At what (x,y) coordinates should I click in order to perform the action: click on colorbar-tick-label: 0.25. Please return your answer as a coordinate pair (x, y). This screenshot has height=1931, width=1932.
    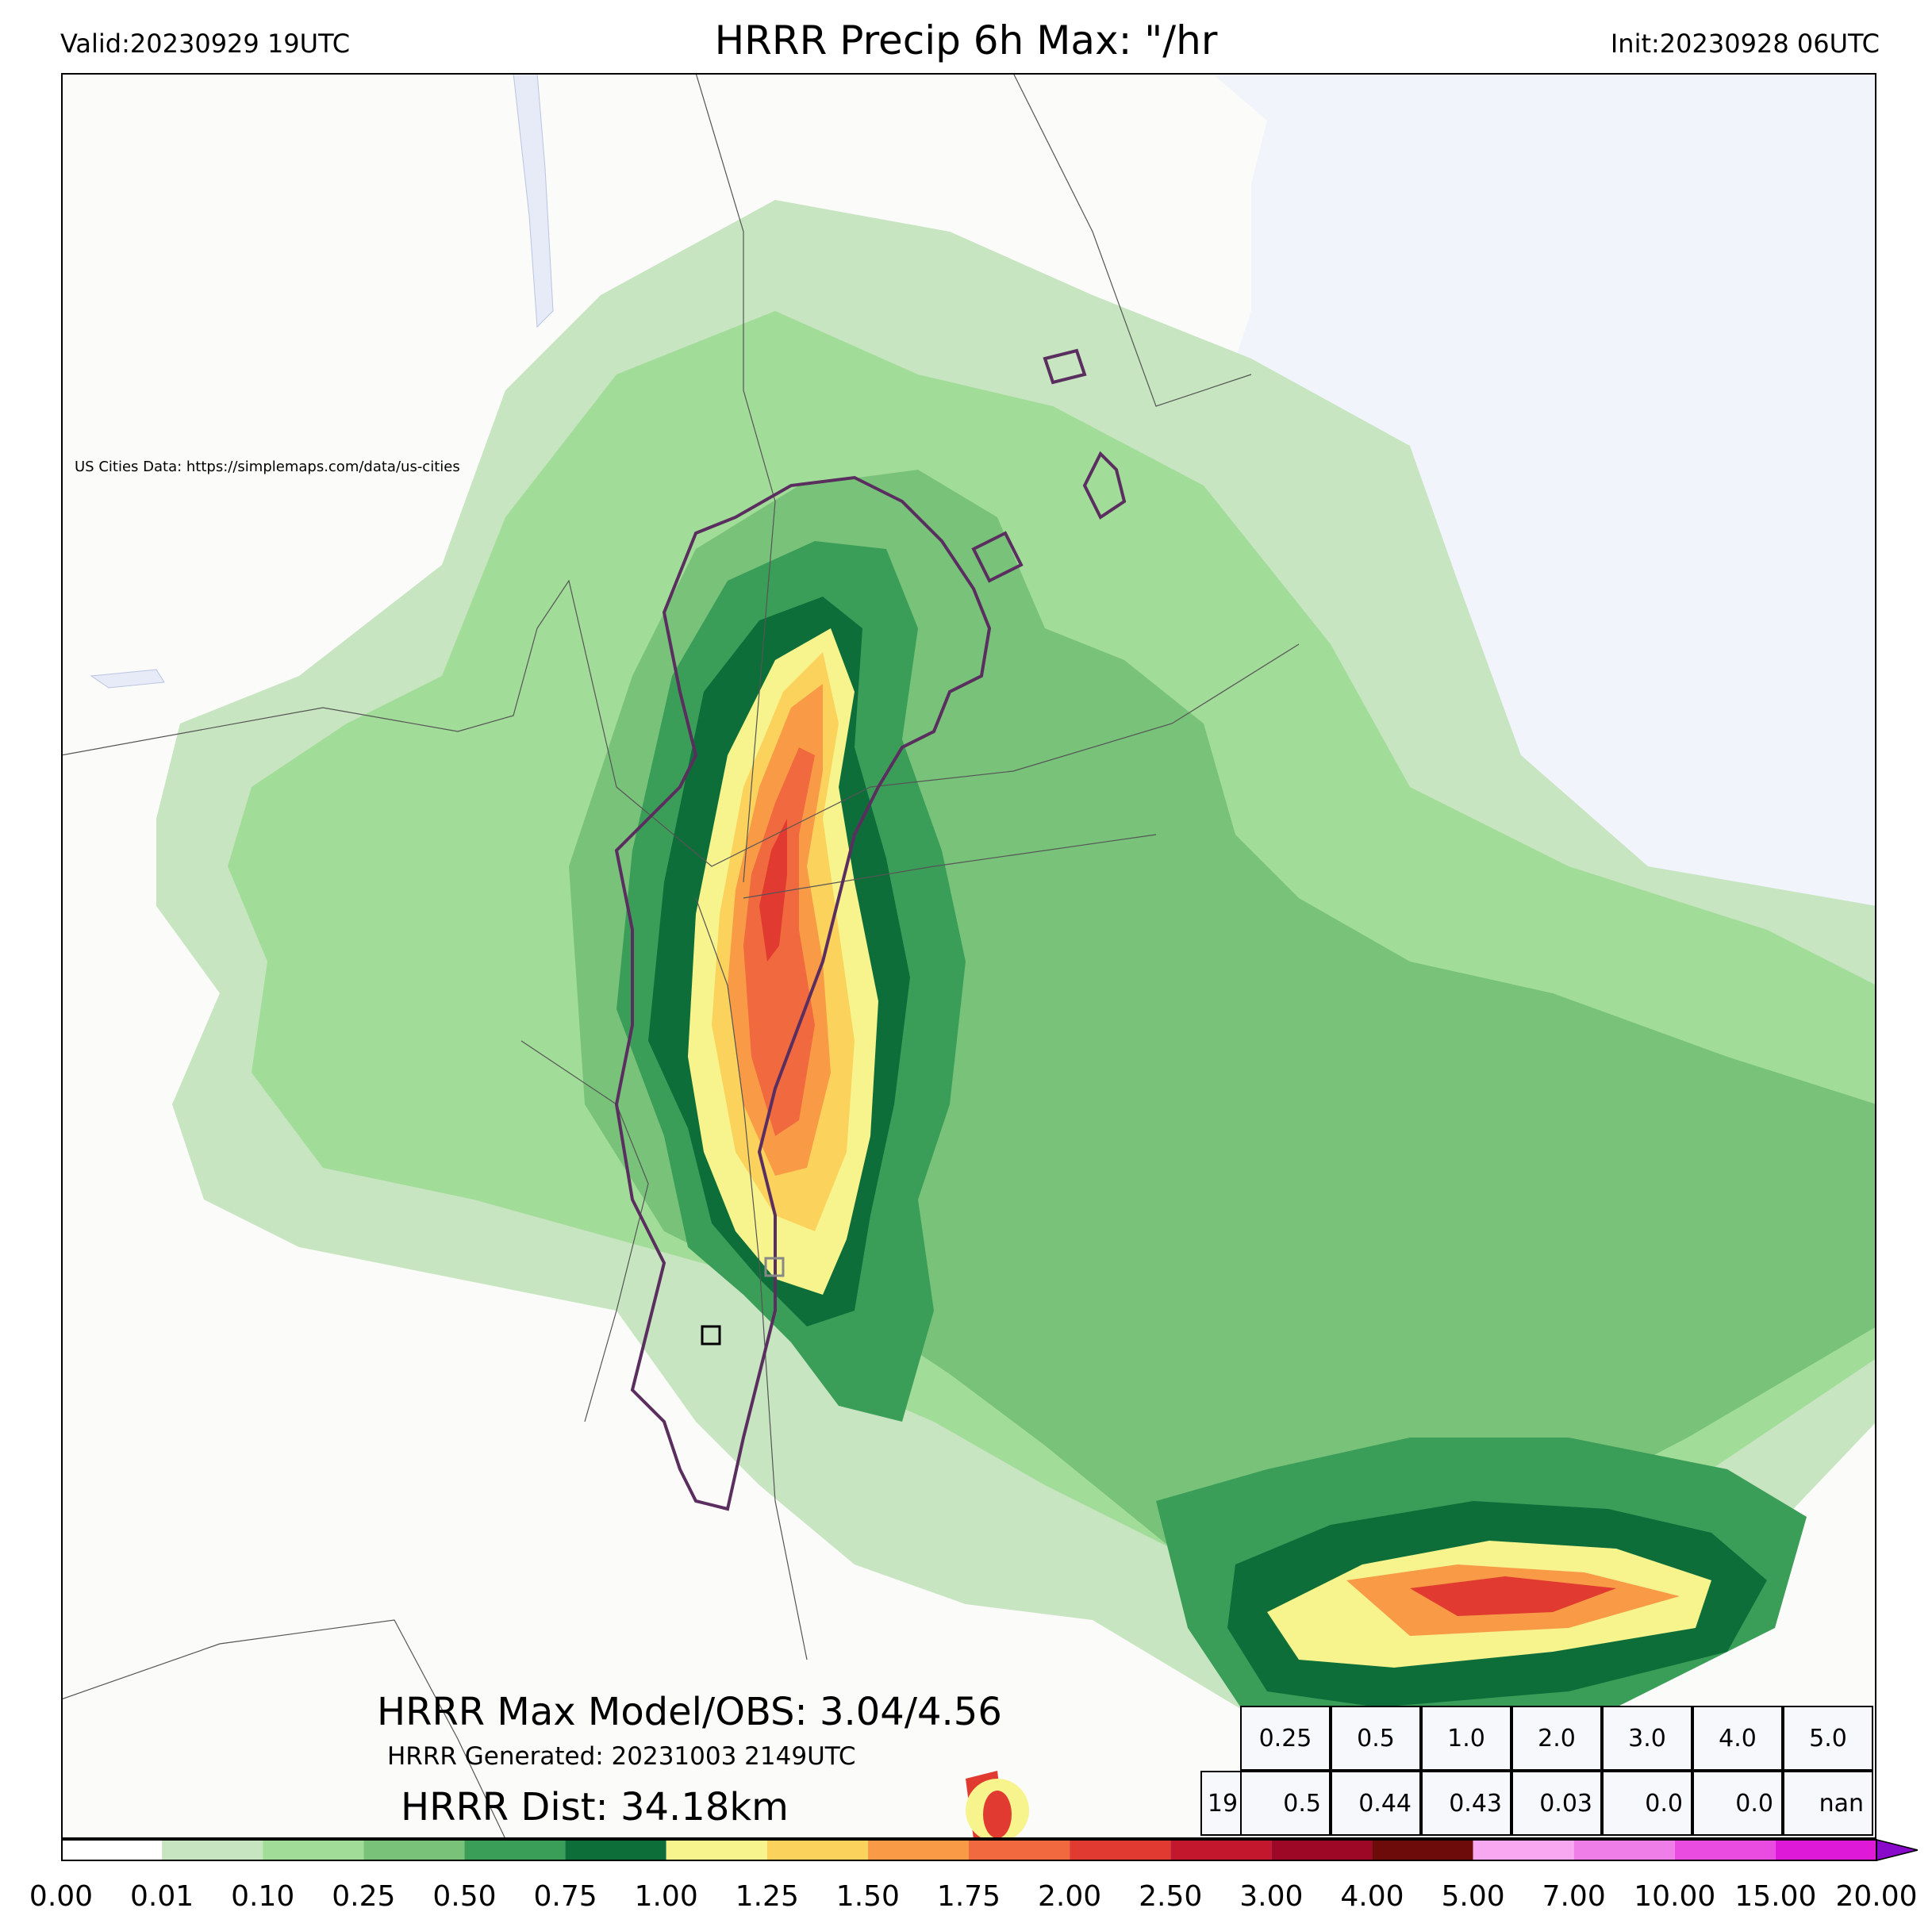
    Looking at the image, I should click on (364, 1896).